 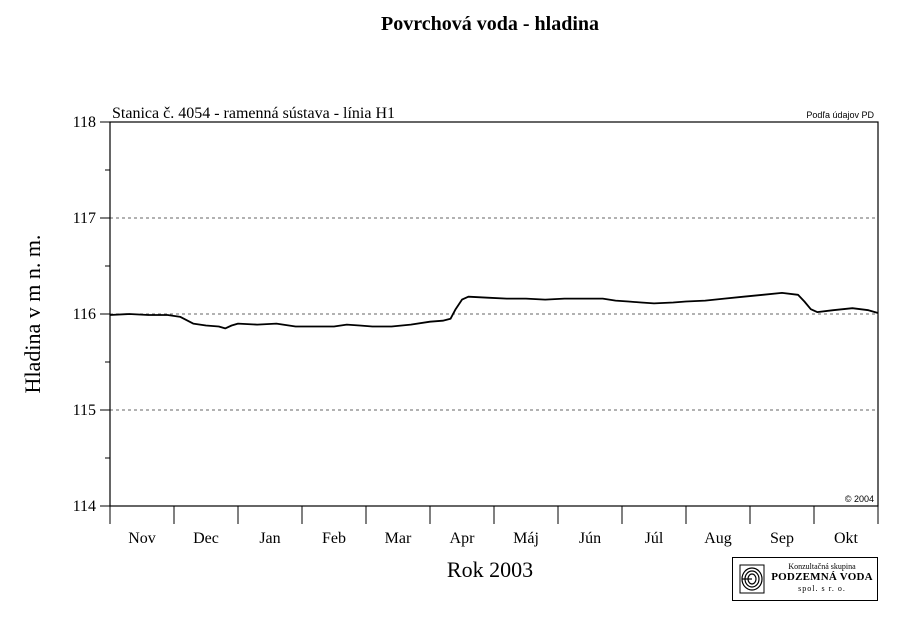 What do you see at coordinates (398, 538) in the screenshot?
I see `x-tick-label: Mar` at bounding box center [398, 538].